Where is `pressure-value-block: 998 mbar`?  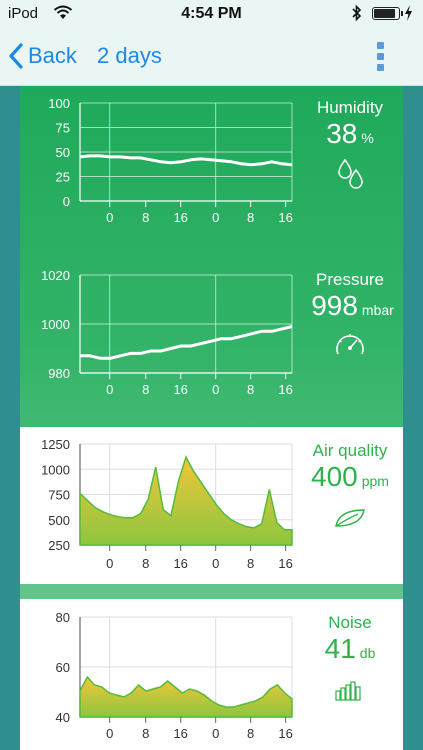 pressure-value-block: 998 mbar is located at coordinates (352, 306).